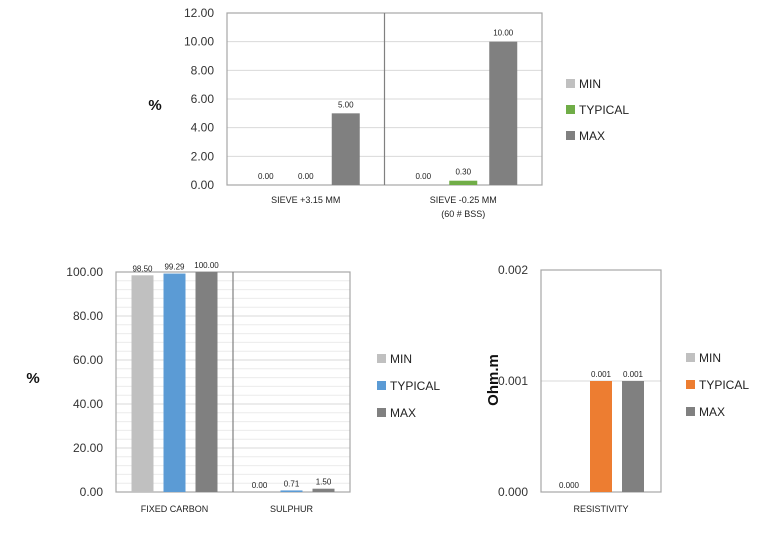 This screenshot has width=768, height=533. Describe the element at coordinates (513, 381) in the screenshot. I see `y-tick-label: 0.001` at that location.